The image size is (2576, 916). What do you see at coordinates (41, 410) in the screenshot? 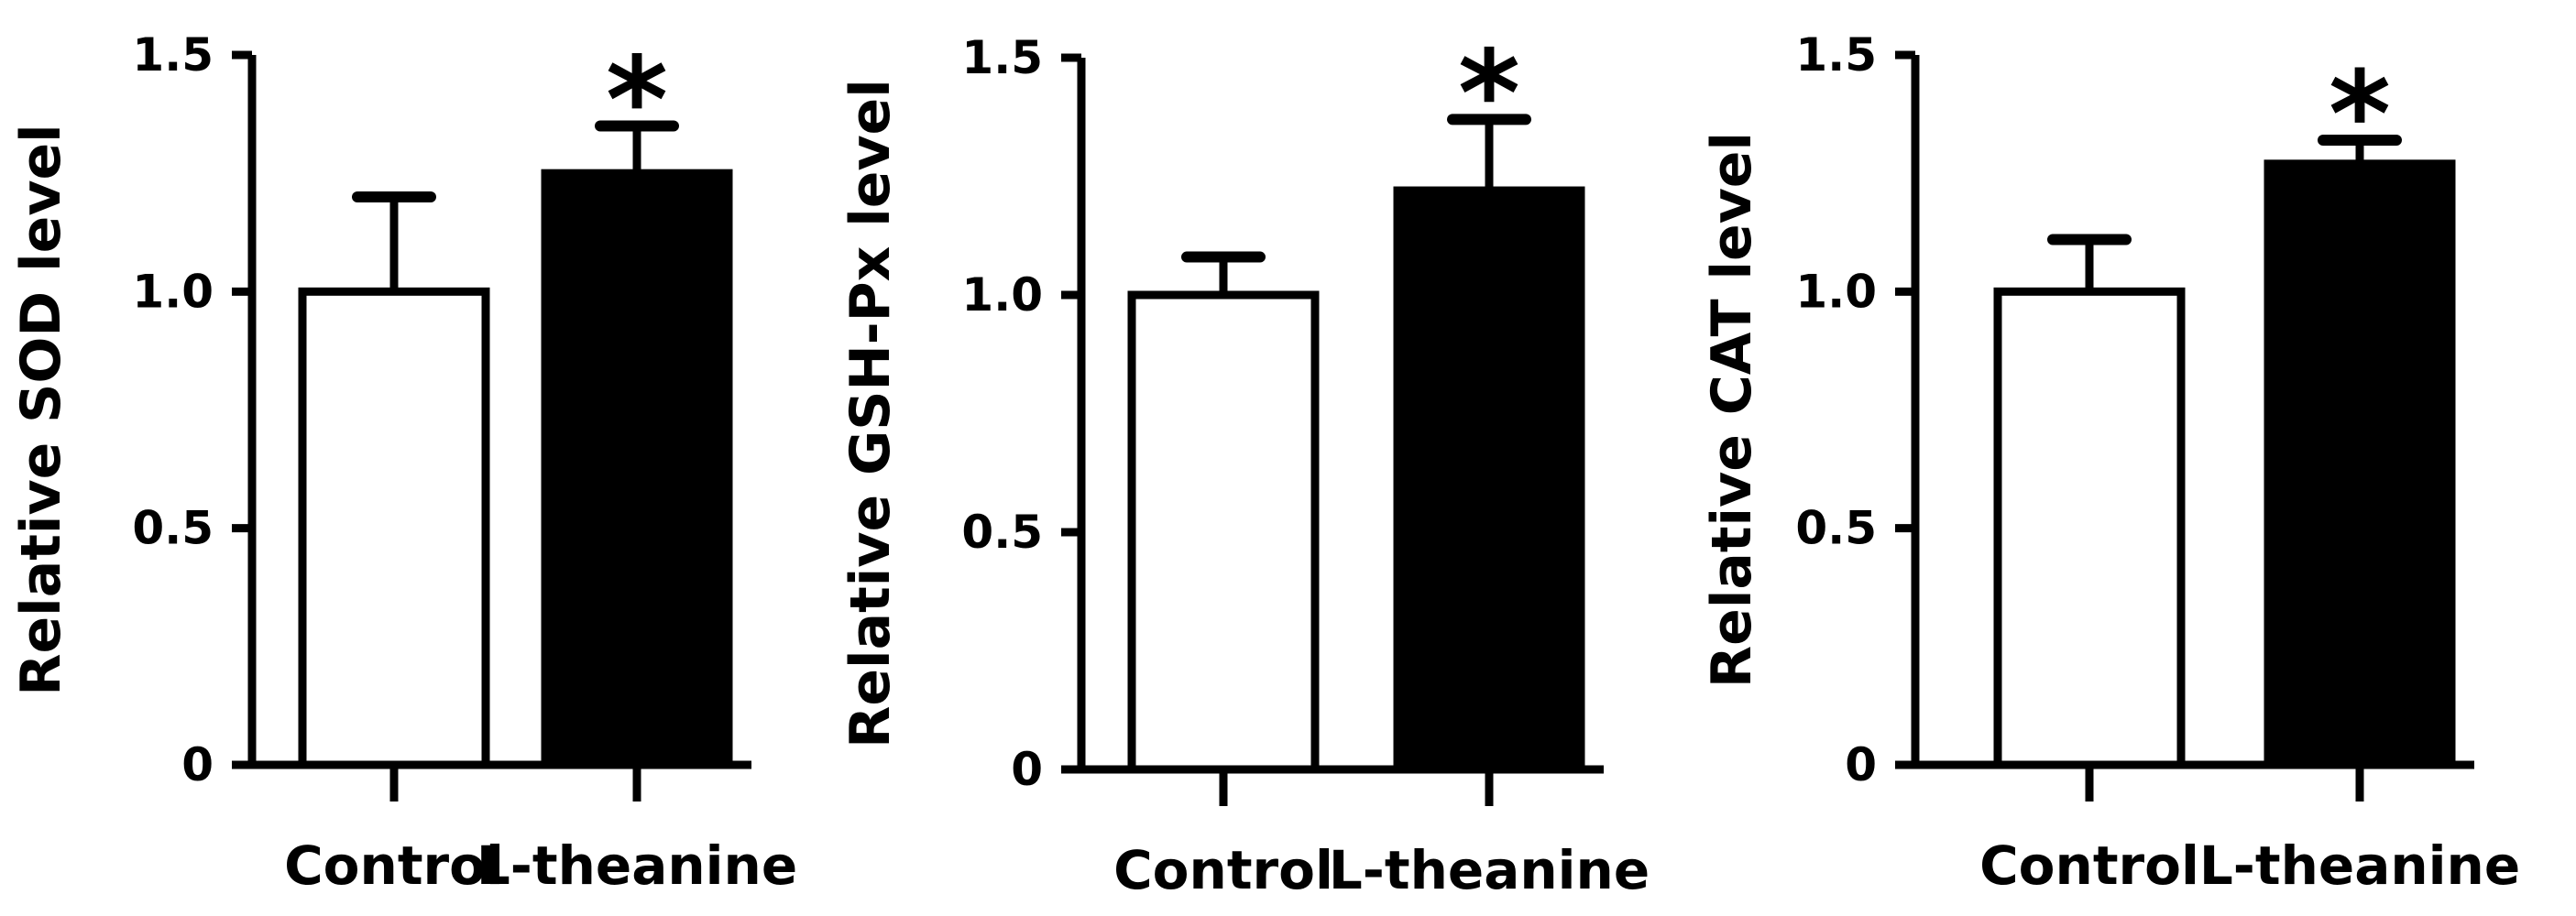
I see `y-axis-title: Relative SOD level` at bounding box center [41, 410].